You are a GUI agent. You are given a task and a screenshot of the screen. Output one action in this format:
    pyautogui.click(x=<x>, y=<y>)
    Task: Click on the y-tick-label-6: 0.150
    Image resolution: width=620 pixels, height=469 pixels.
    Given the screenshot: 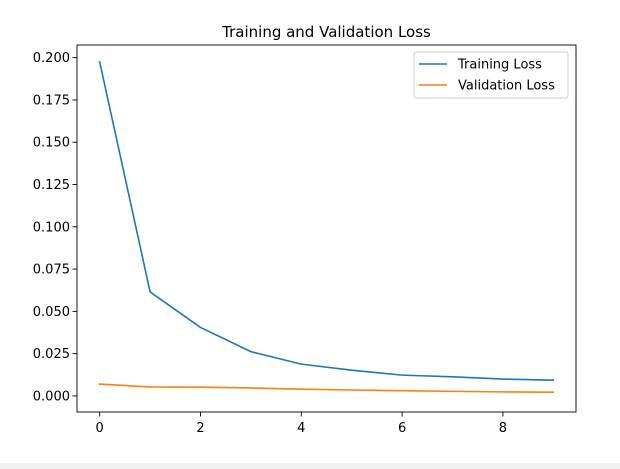 What is the action you would take?
    pyautogui.click(x=51, y=143)
    